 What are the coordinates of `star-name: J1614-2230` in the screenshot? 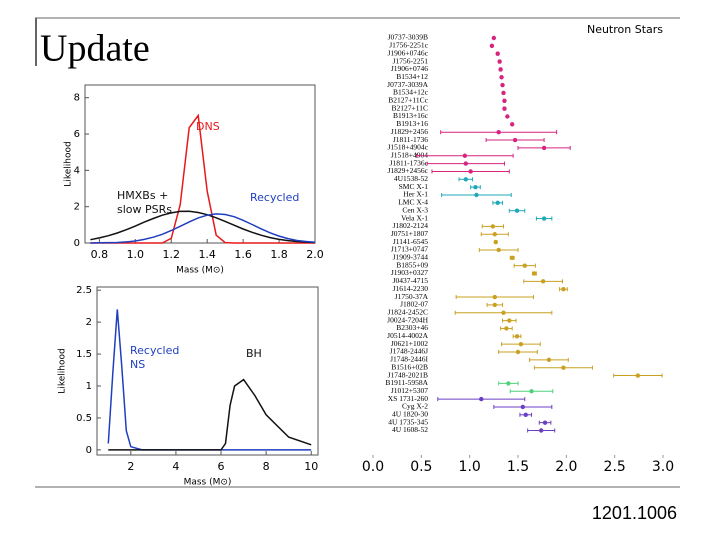 It's located at (411, 288).